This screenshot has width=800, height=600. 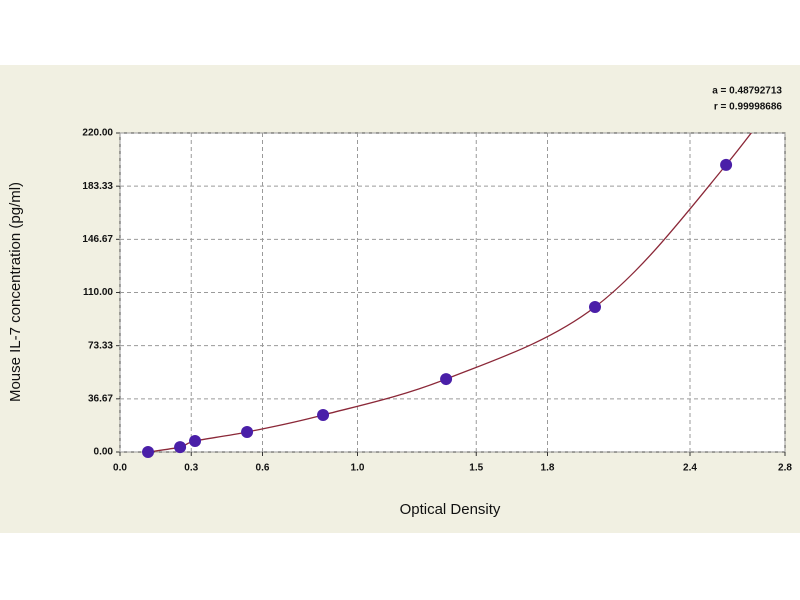 What do you see at coordinates (97, 186) in the screenshot?
I see `y-tick-label: 183.33` at bounding box center [97, 186].